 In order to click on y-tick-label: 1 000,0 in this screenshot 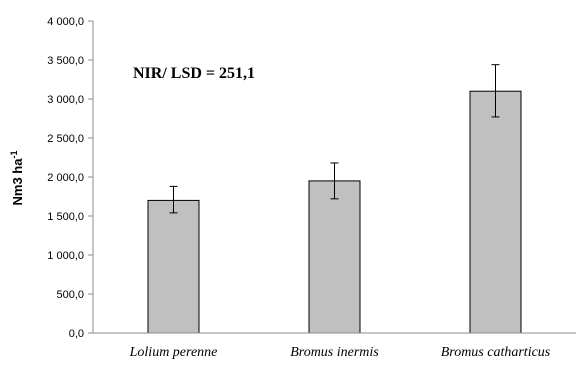, I will do `click(65, 256)`.